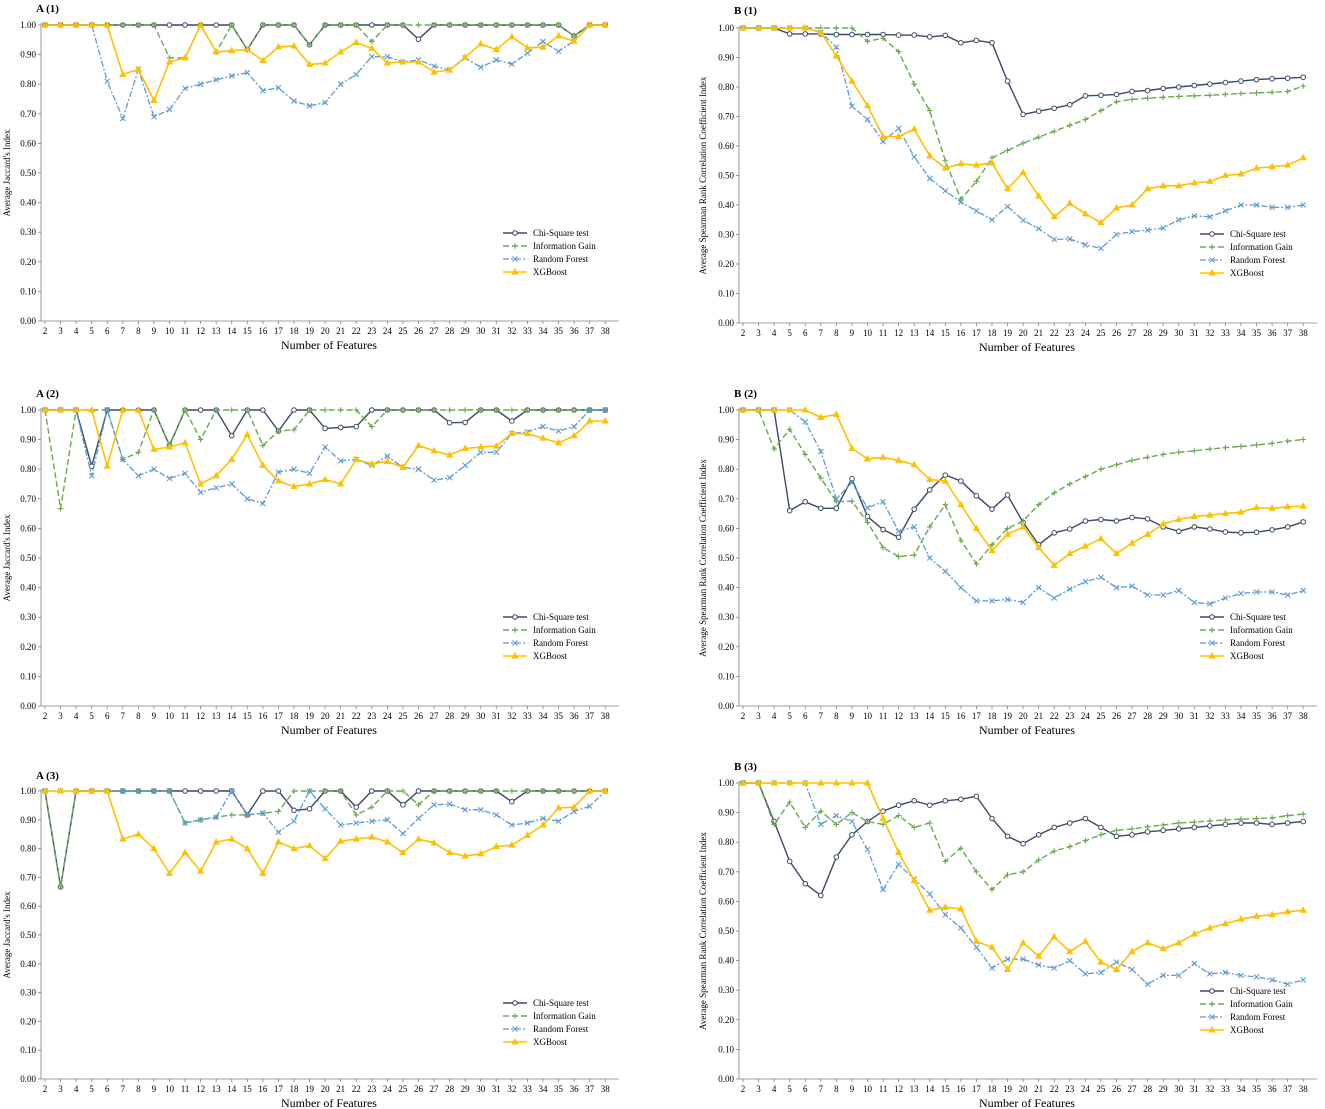 Image resolution: width=1325 pixels, height=1109 pixels. What do you see at coordinates (60, 1089) in the screenshot?
I see `x-tick-label: 3` at bounding box center [60, 1089].